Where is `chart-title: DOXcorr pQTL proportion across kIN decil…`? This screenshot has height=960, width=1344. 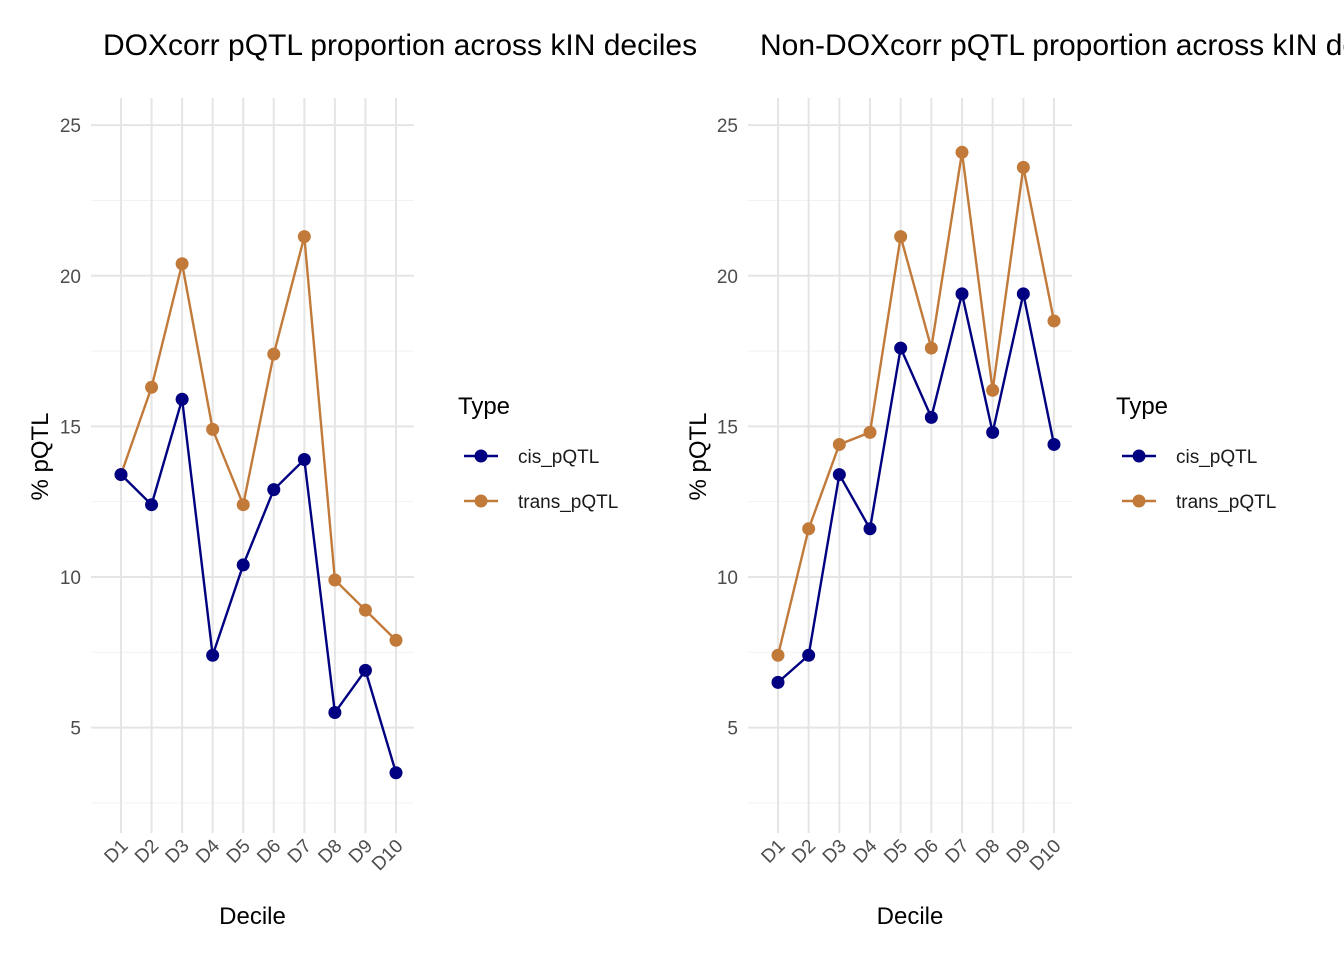
chart-title: DOXcorr pQTL proportion across kIN decil… is located at coordinates (400, 45).